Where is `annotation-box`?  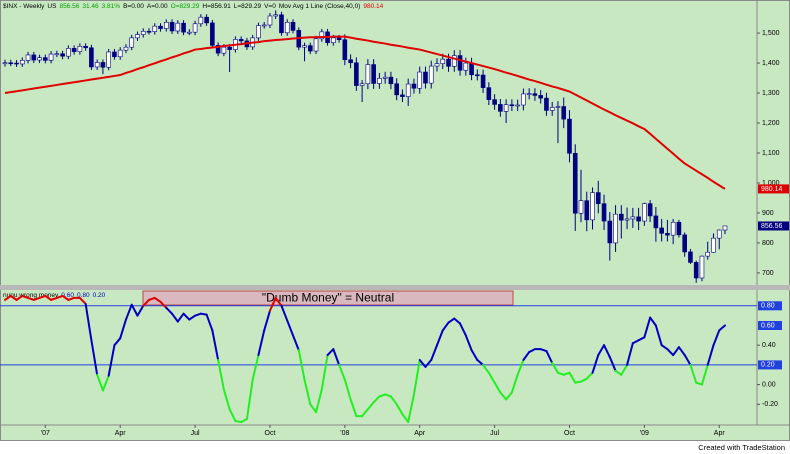
annotation-box is located at coordinates (328, 298).